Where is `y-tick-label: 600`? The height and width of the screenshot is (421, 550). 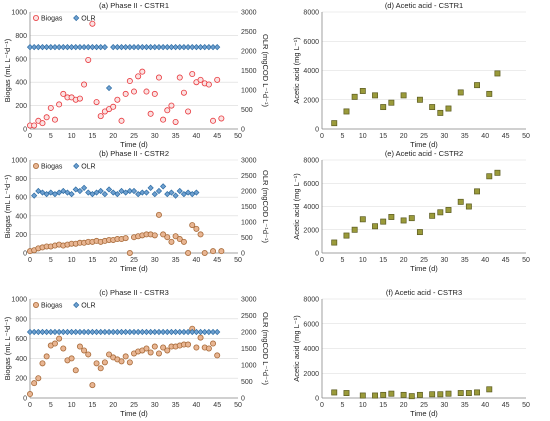
y-tick-label: 600 is located at coordinates (21, 59).